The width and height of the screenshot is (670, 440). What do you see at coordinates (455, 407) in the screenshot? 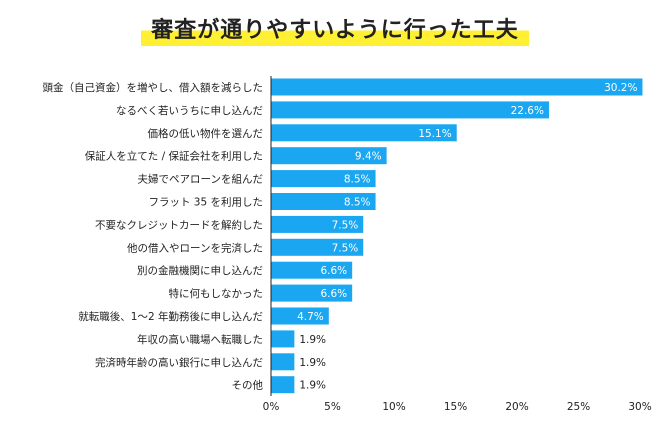
I see `x-tick-label-15: 15%` at bounding box center [455, 407].